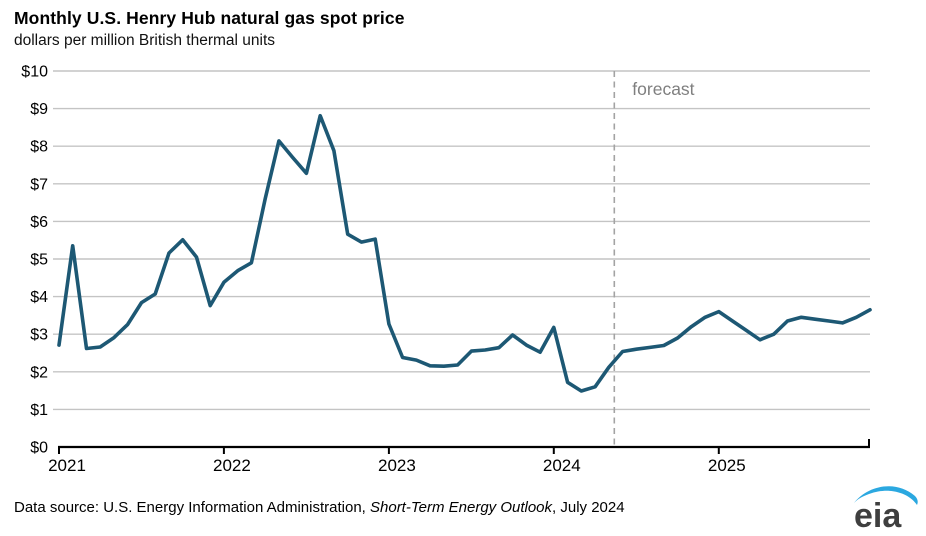 The width and height of the screenshot is (926, 536). What do you see at coordinates (39, 260) in the screenshot?
I see `y-tick-label: $5` at bounding box center [39, 260].